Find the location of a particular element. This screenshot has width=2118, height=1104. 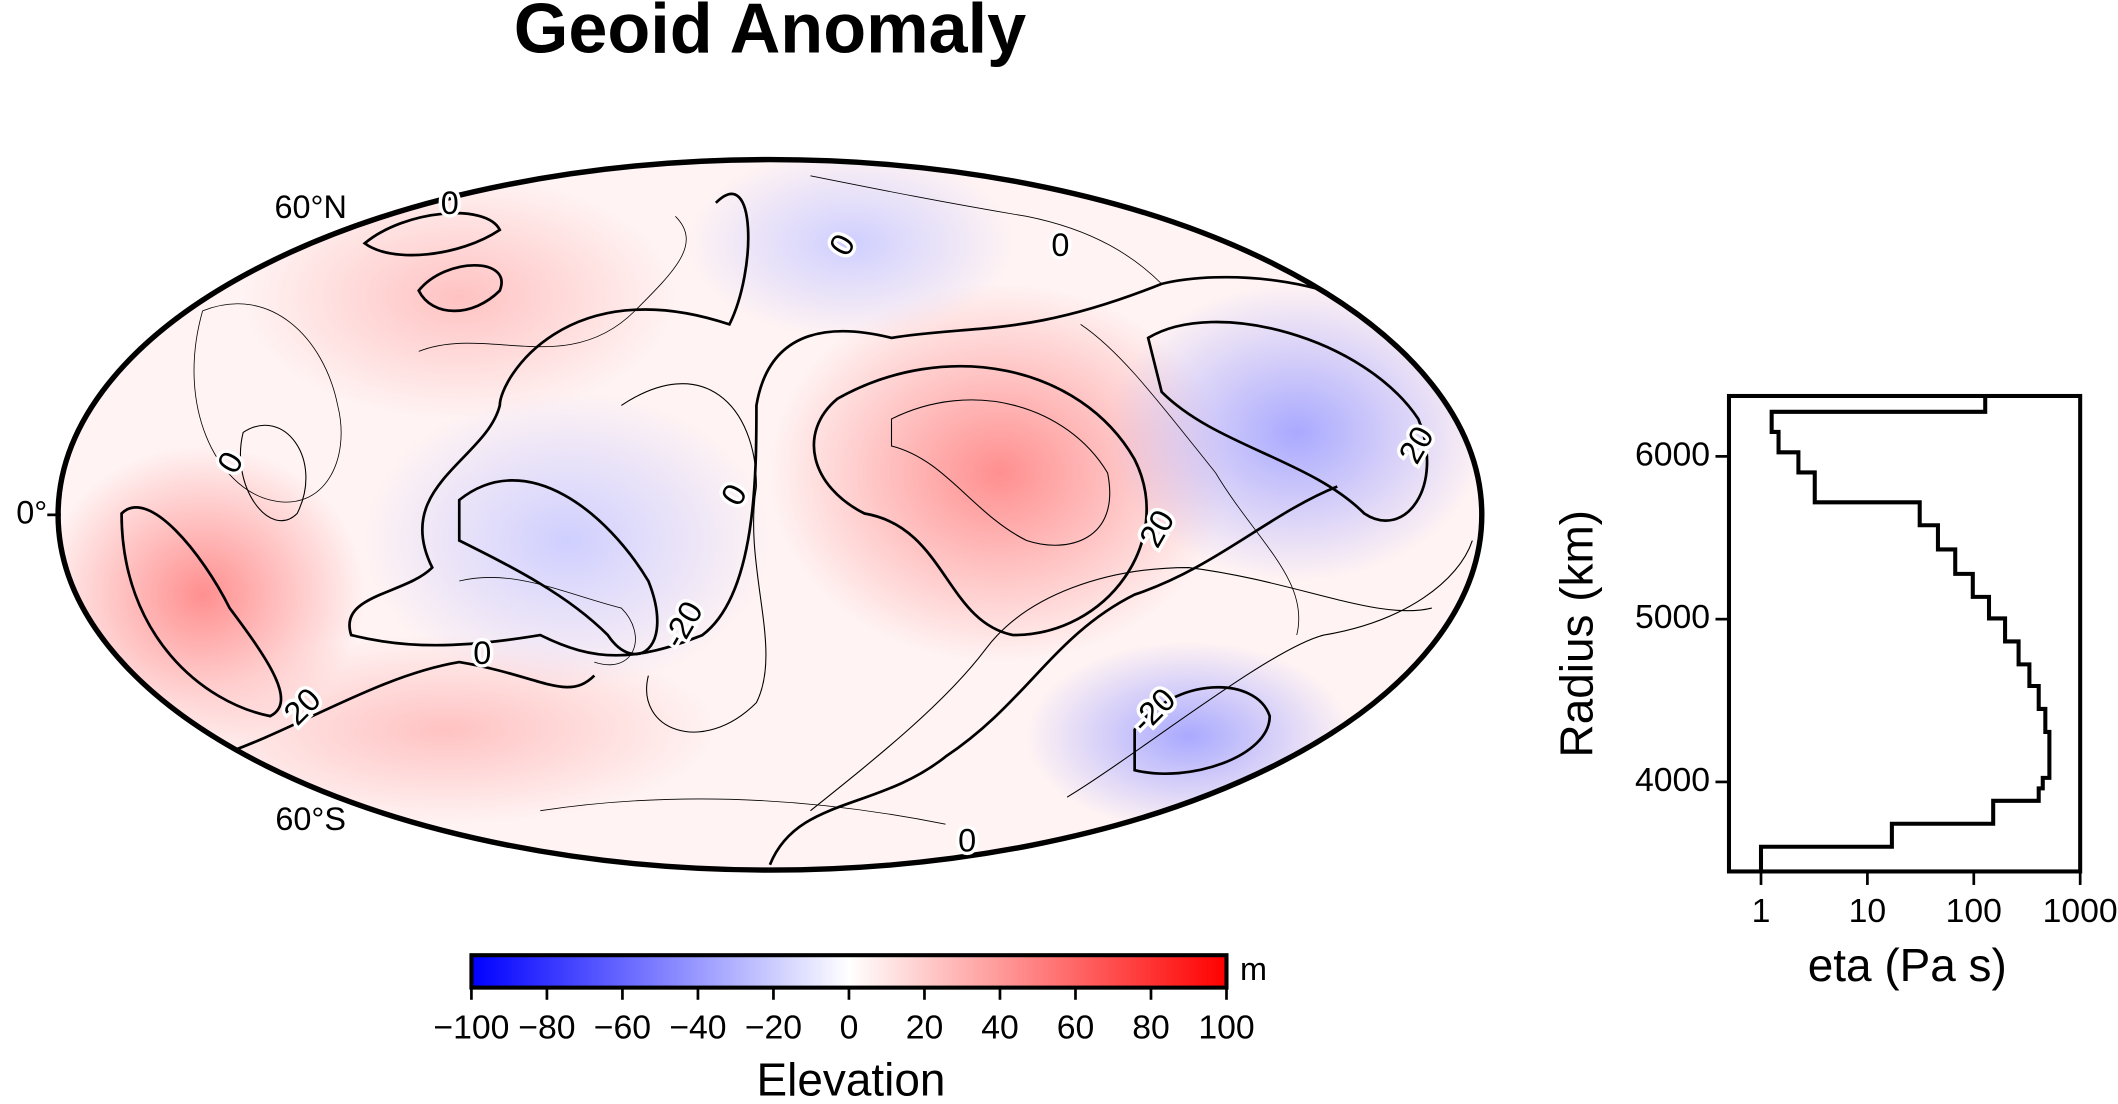

colorbar-label: Elevation is located at coordinates (851, 1079).